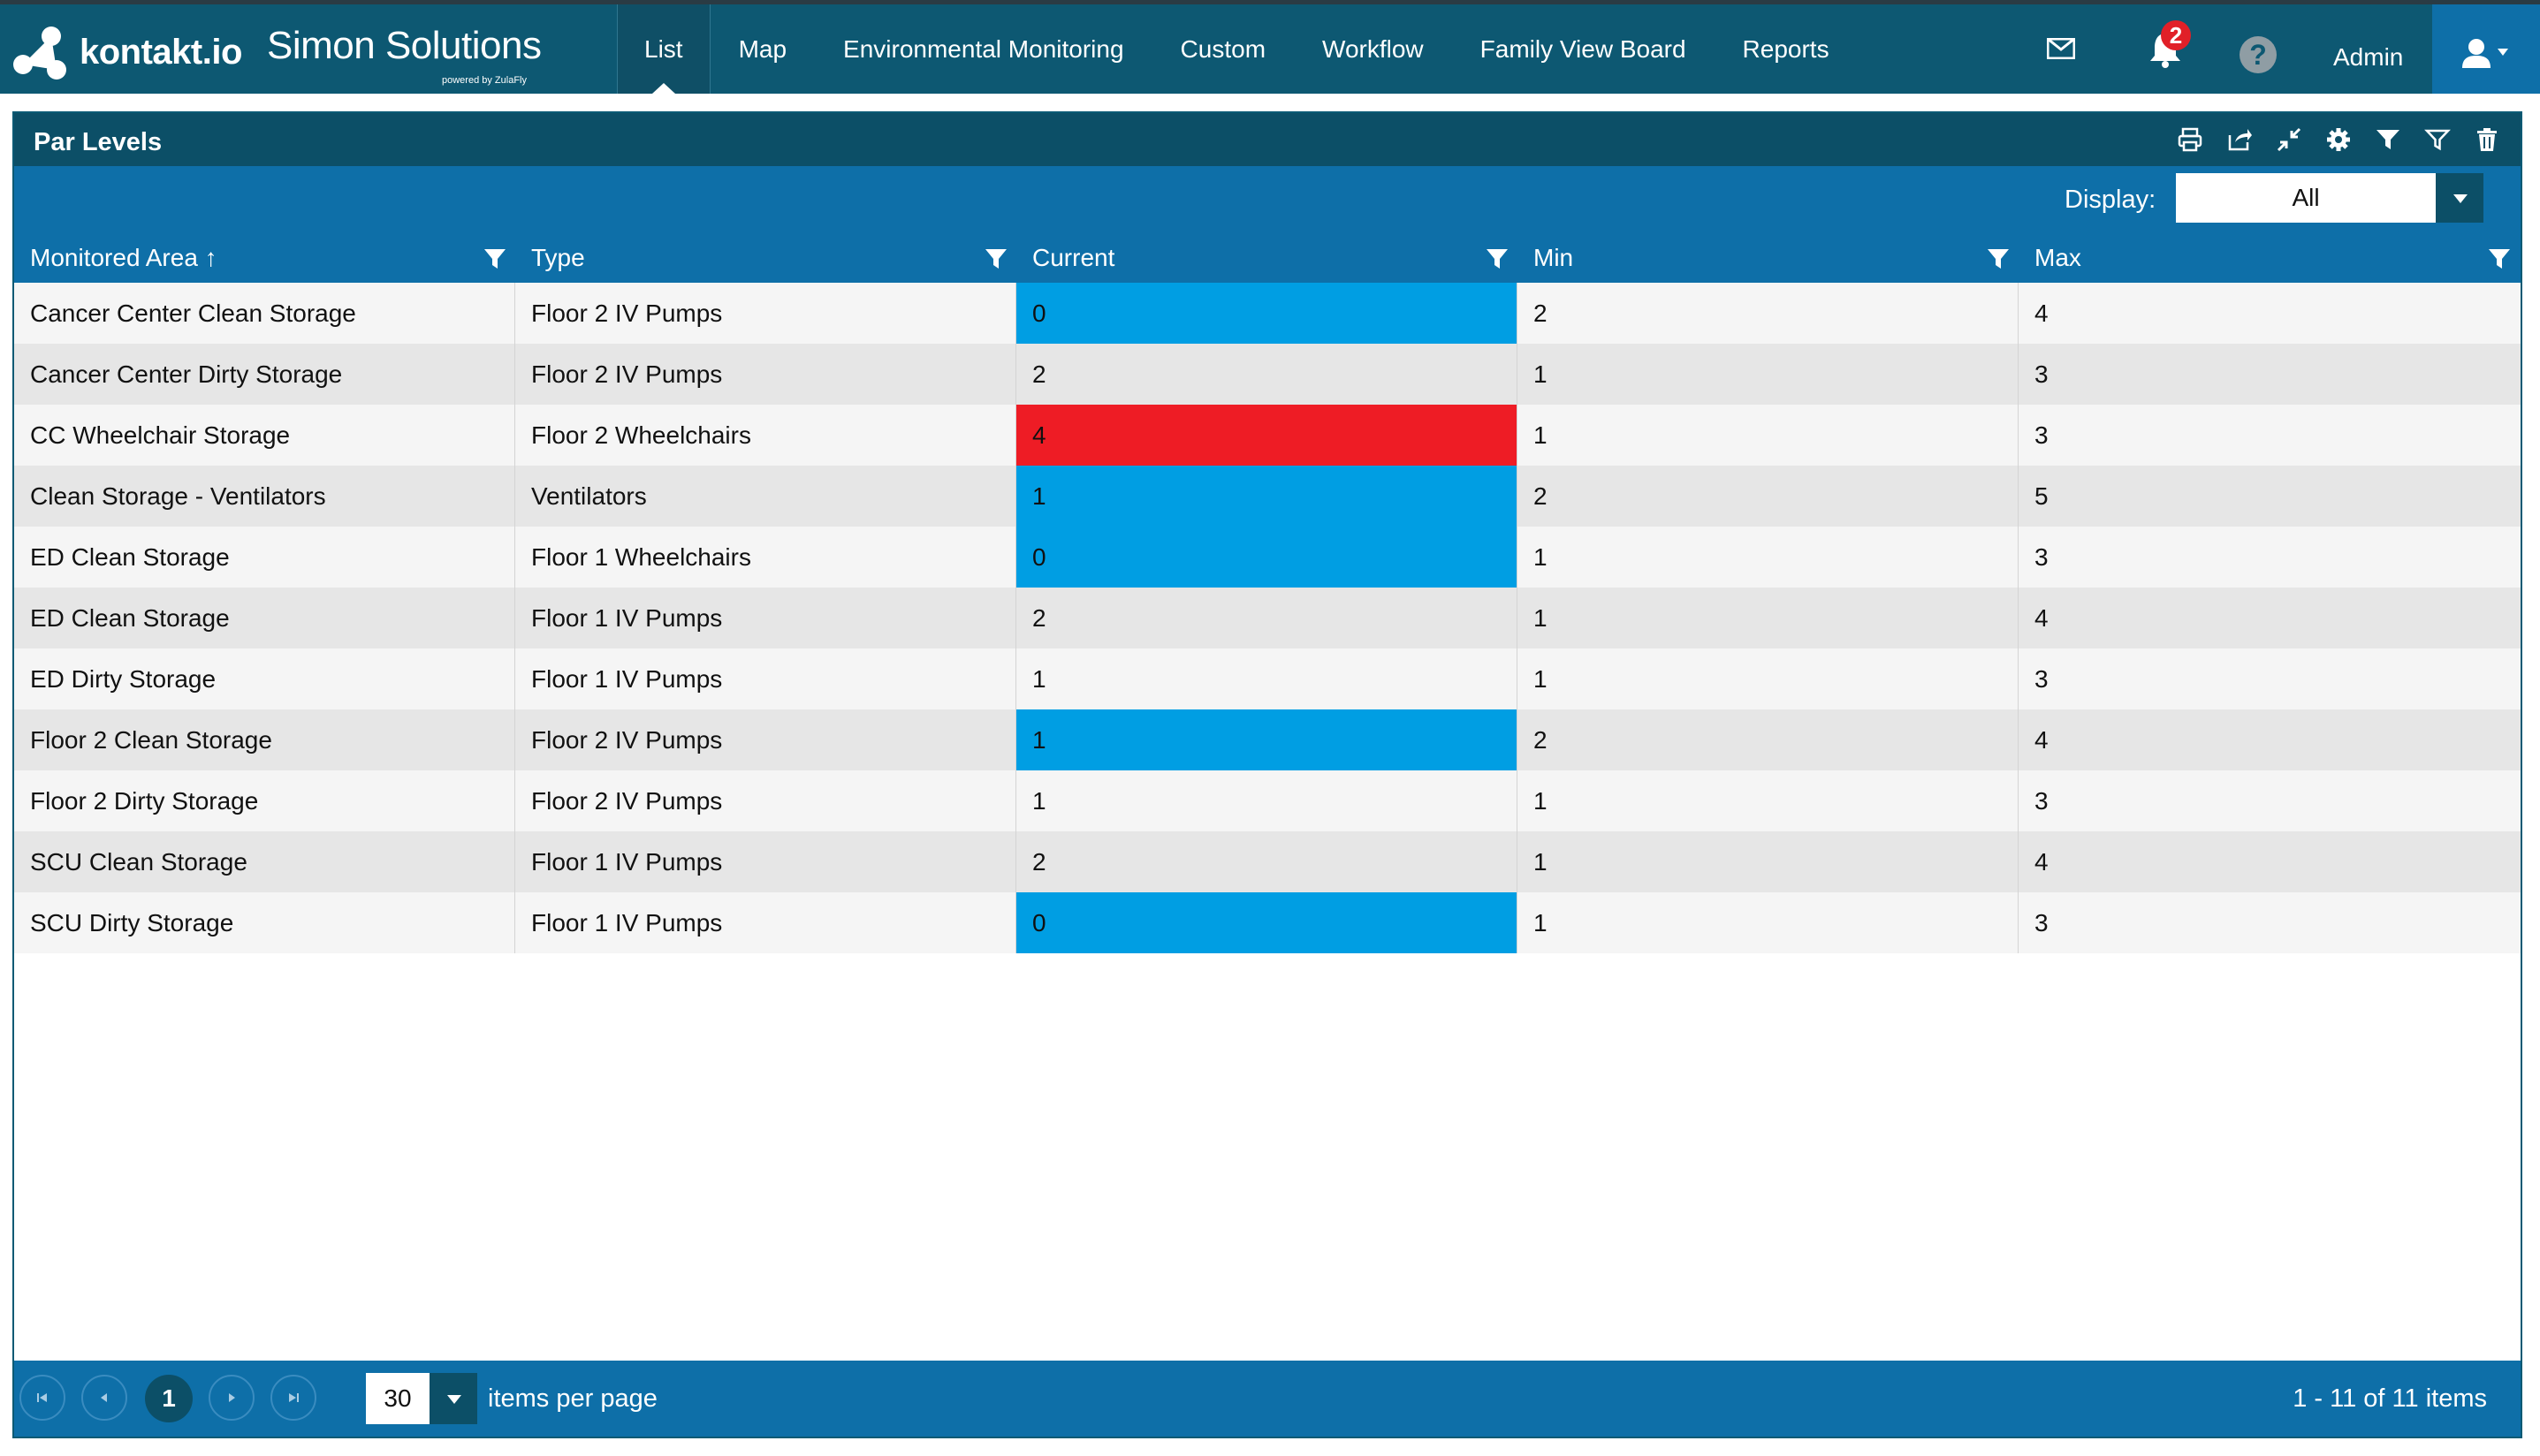 Image resolution: width=2540 pixels, height=1456 pixels. I want to click on brand-tagline: powered by ZulaFly, so click(484, 80).